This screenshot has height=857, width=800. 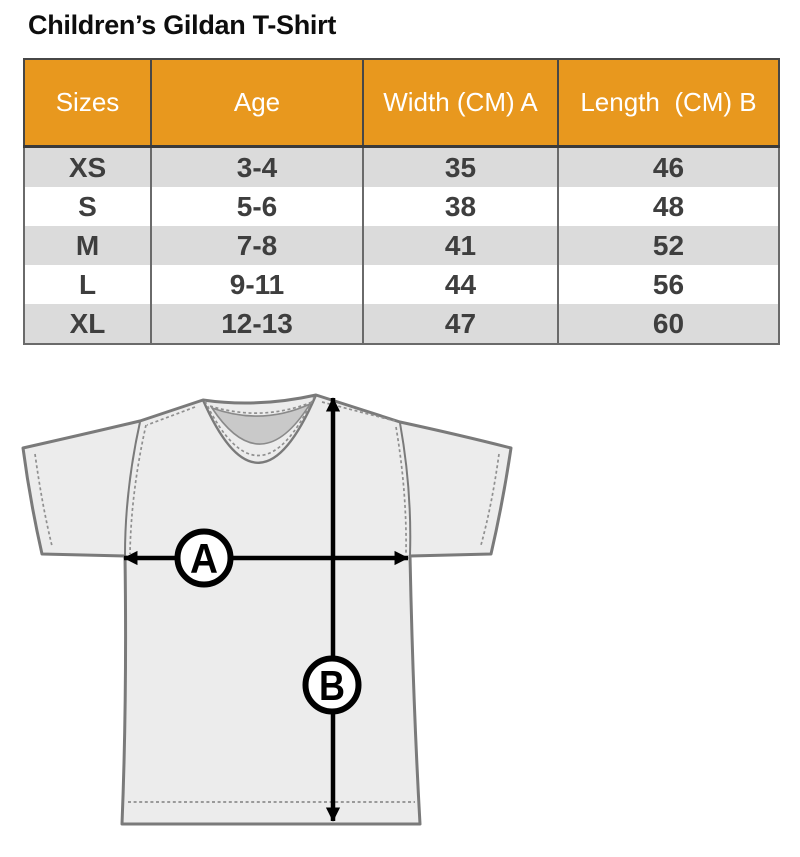 What do you see at coordinates (490, 499) in the screenshot?
I see `right-sleeve-hem-stitch` at bounding box center [490, 499].